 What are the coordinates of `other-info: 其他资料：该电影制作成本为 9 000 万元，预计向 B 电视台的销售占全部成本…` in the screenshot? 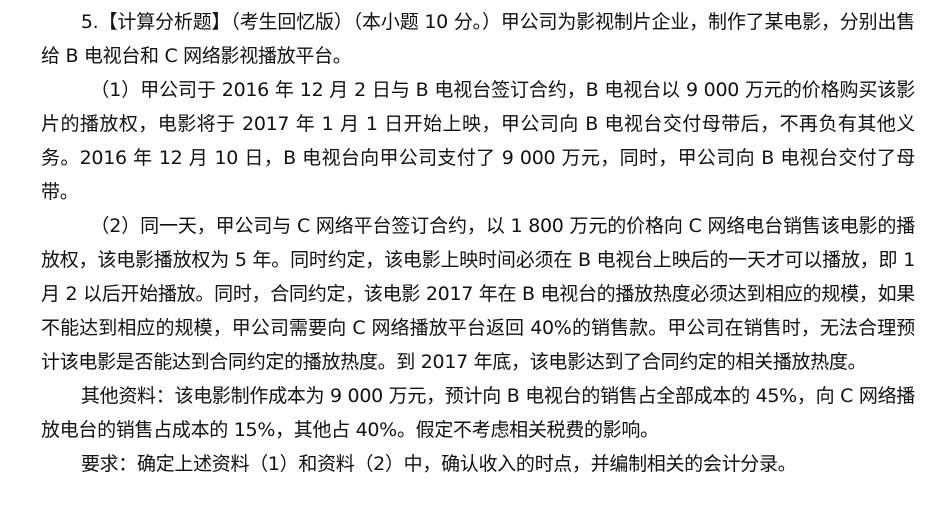 It's located at (478, 413).